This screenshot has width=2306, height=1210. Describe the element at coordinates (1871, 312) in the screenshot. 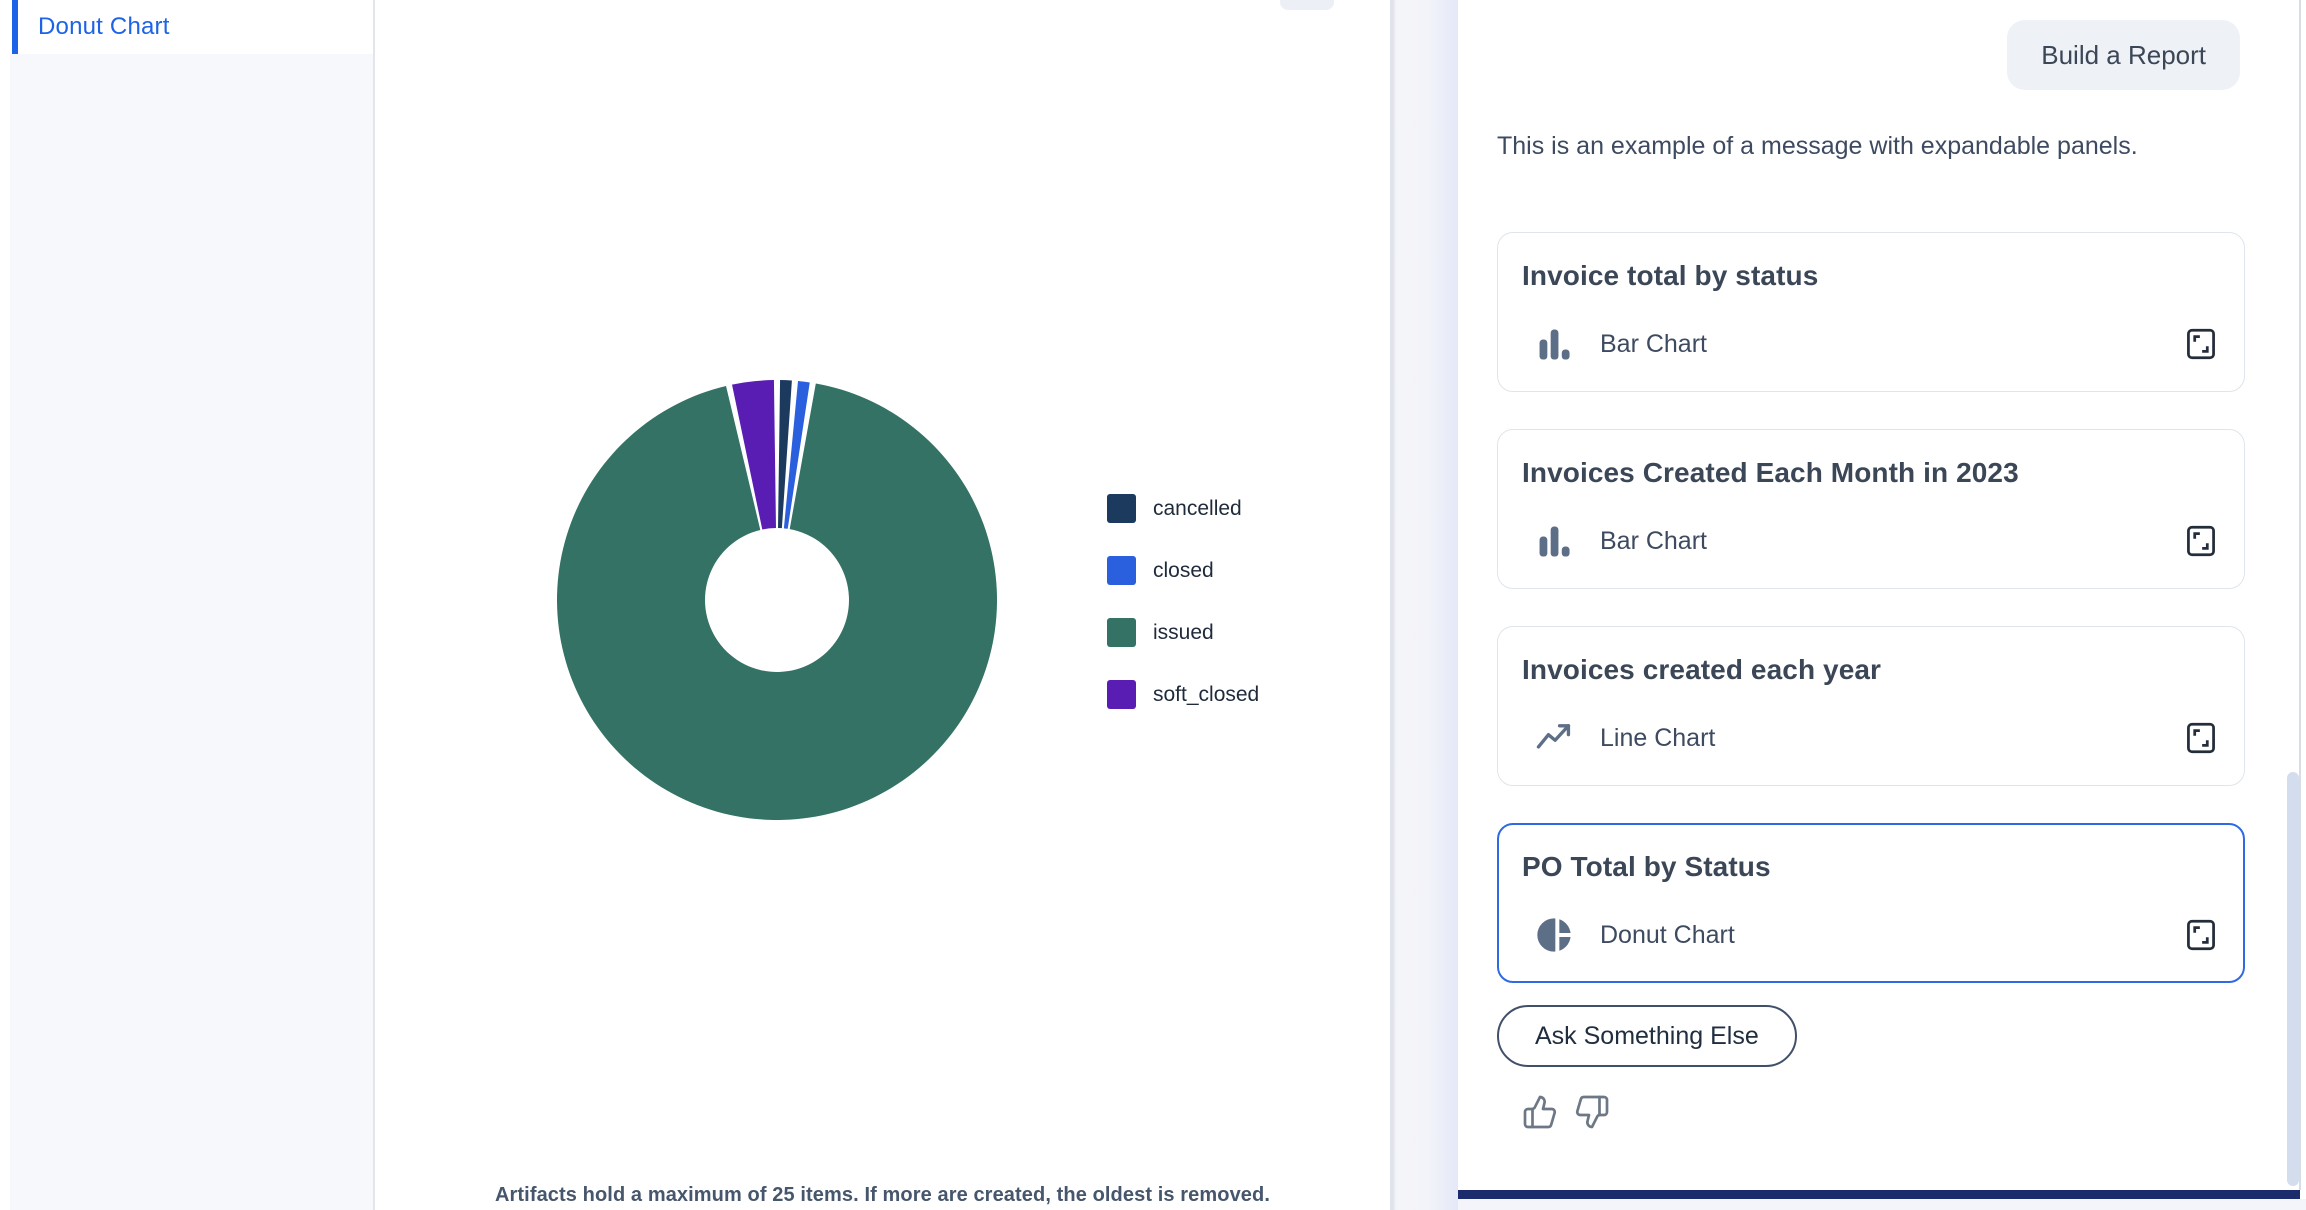

I see `panel-card-1: Invoice total by status Bar Chart` at that location.